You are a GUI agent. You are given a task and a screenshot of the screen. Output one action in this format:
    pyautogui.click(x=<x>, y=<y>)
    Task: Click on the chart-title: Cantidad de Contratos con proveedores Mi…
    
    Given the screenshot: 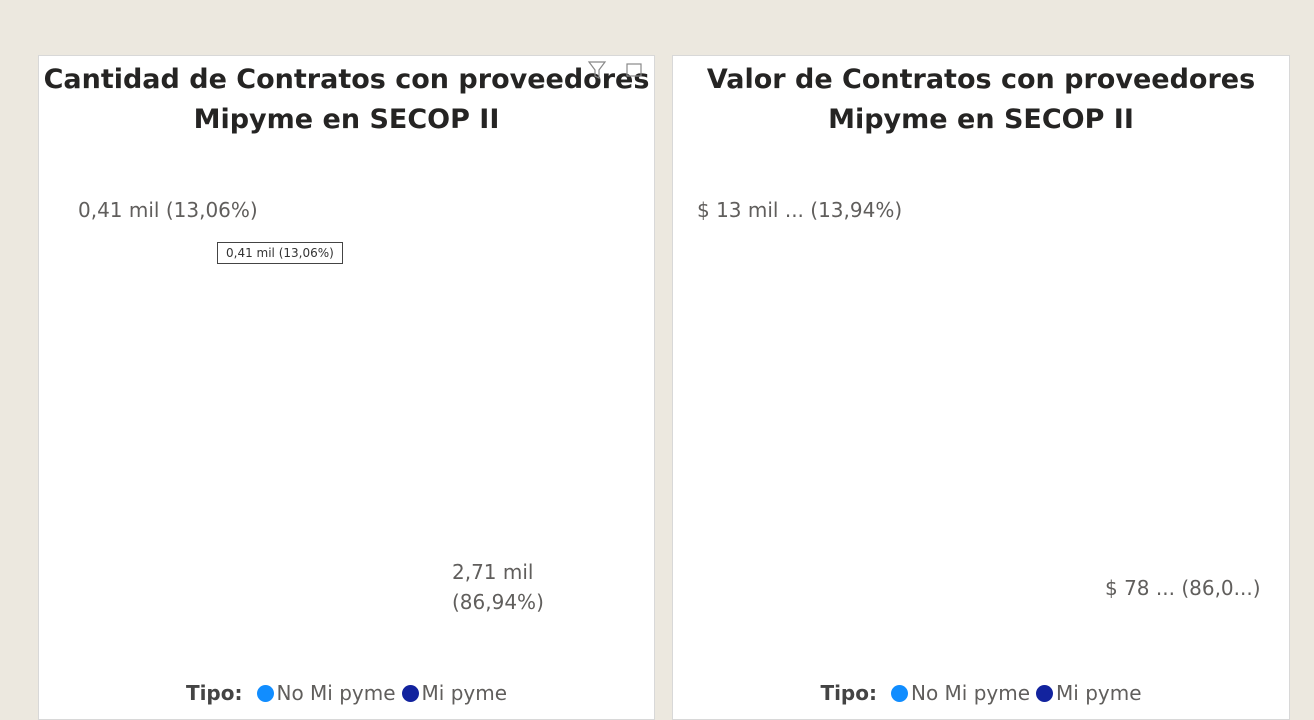 What is the action you would take?
    pyautogui.click(x=346, y=99)
    